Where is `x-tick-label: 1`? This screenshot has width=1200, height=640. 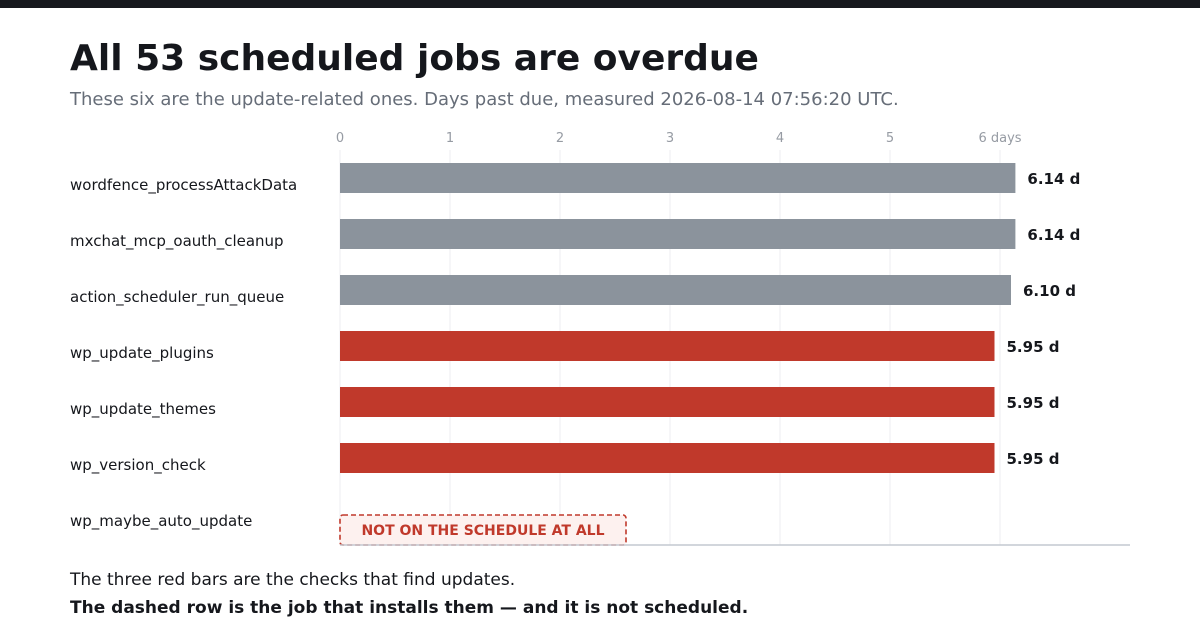
x-tick-label: 1 is located at coordinates (450, 138).